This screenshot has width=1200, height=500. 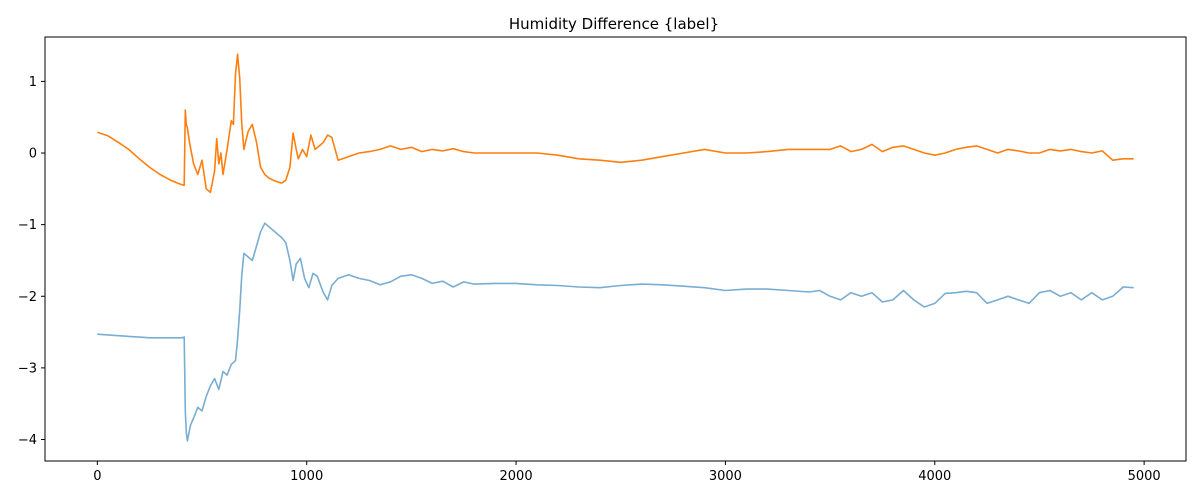 I want to click on y-tick-label: −4, so click(x=27, y=440).